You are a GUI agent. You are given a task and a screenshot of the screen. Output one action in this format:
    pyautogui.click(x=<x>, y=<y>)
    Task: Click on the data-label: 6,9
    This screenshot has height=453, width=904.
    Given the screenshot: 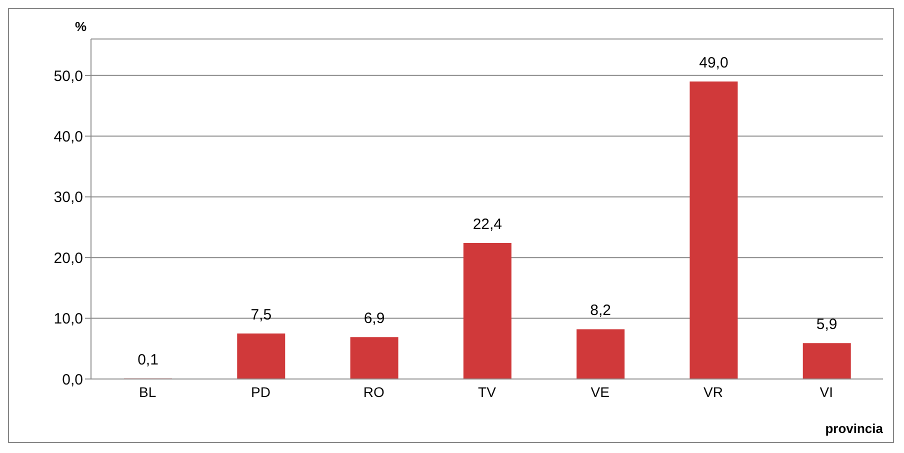 What is the action you would take?
    pyautogui.click(x=374, y=319)
    